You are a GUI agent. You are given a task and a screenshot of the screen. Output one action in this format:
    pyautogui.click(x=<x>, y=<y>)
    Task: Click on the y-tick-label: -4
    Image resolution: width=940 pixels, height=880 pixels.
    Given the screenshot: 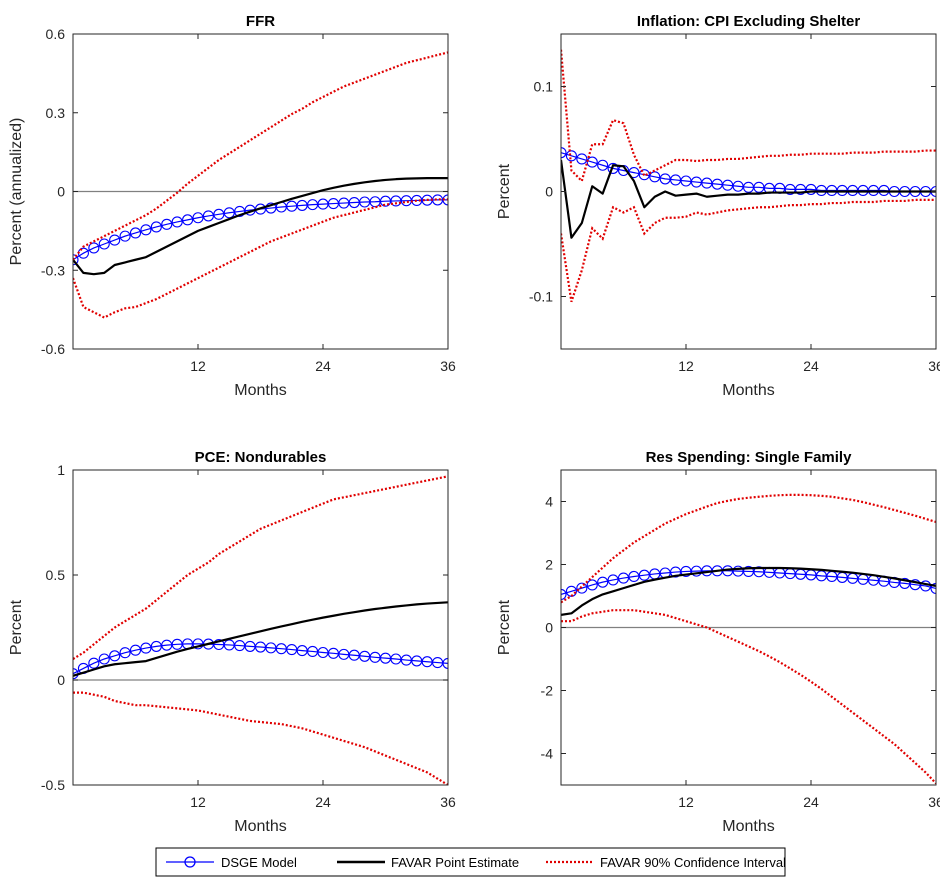 What is the action you would take?
    pyautogui.click(x=547, y=754)
    